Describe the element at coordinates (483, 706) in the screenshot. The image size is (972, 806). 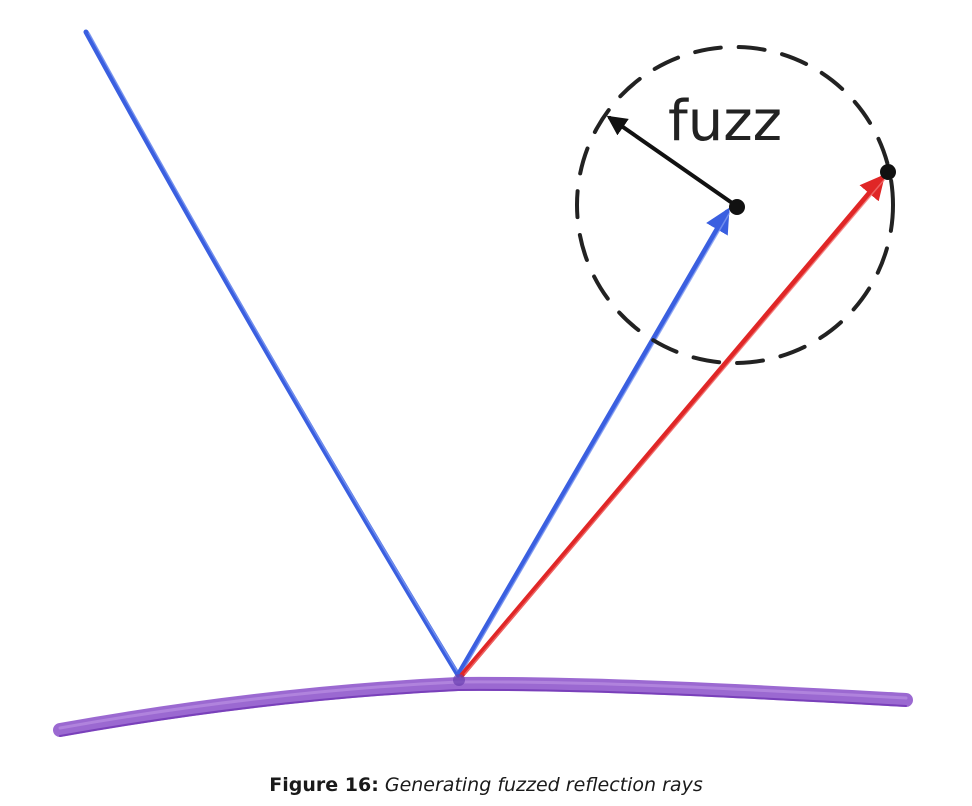
I see `reflecting-surface` at that location.